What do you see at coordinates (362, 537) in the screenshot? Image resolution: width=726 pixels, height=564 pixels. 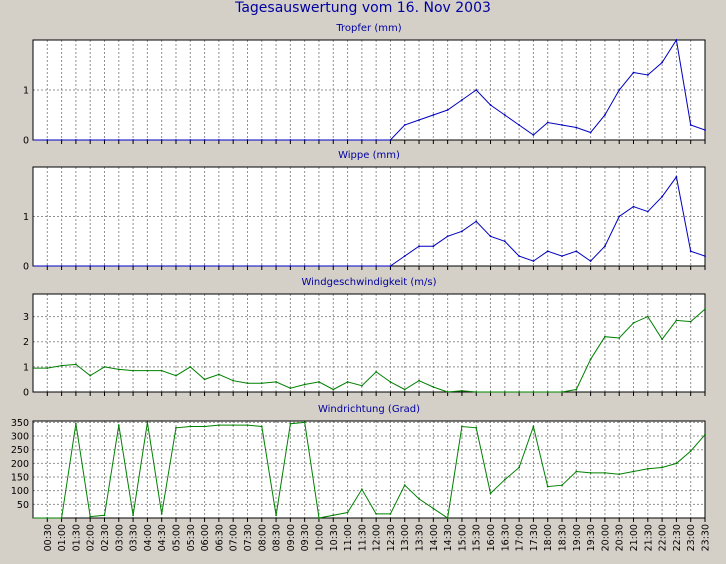 I see `x-tick-label: 11:30` at bounding box center [362, 537].